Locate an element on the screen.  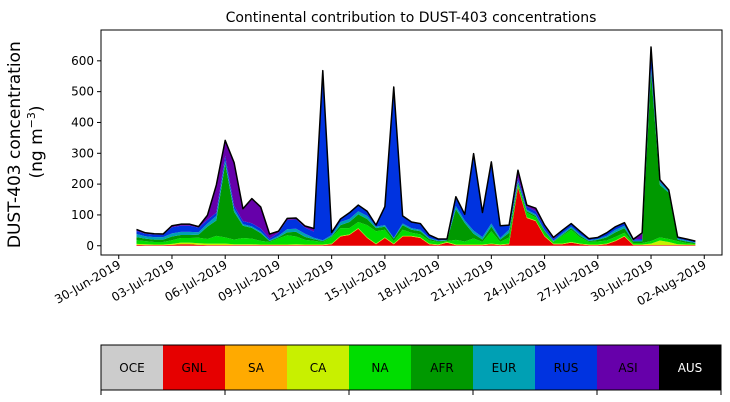
y-axis-label: DUST-403 concentration (ng m−3) is located at coordinates (26, 142).